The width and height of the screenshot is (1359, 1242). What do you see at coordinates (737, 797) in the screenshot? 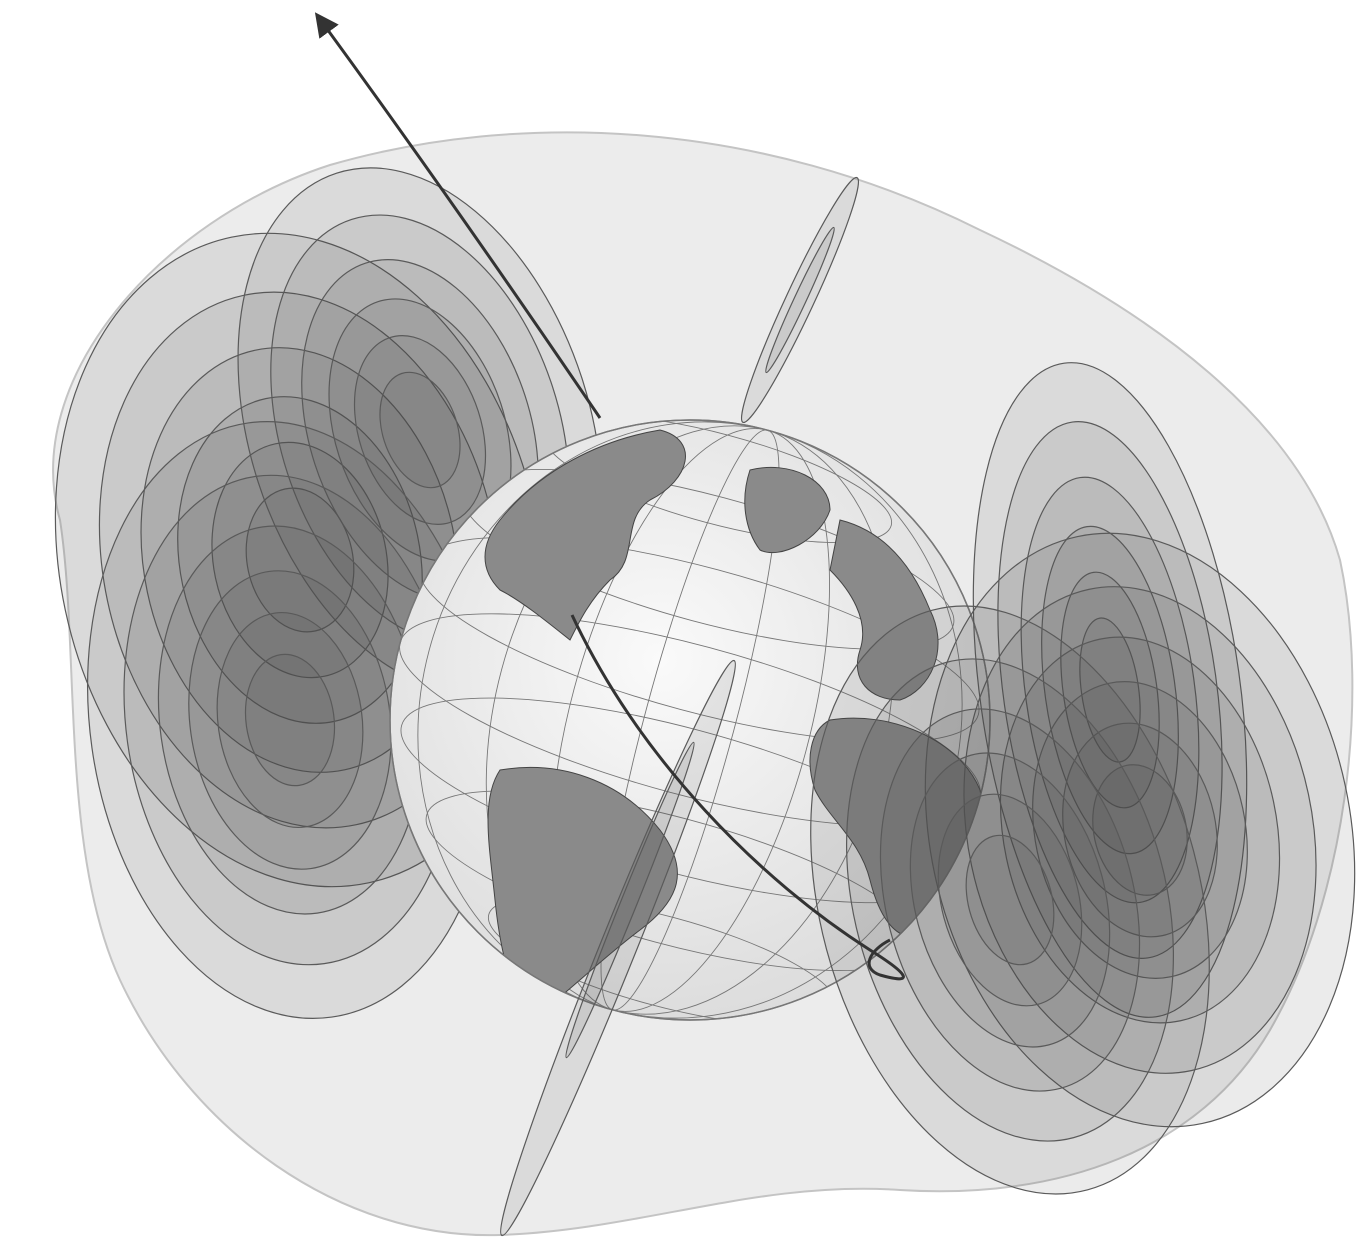
I see `trajectory-loop` at bounding box center [737, 797].